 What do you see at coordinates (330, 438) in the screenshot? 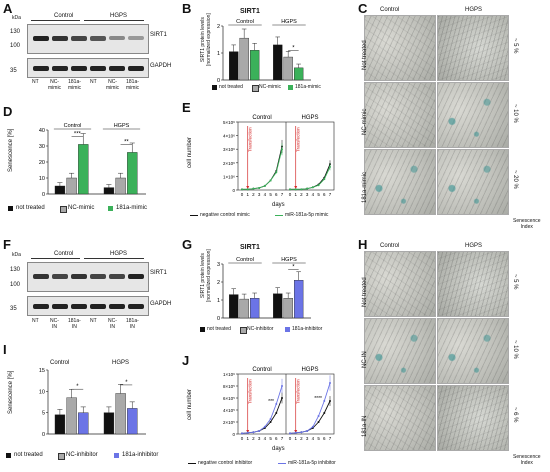
I see `x-tick-label: 7` at bounding box center [330, 438].